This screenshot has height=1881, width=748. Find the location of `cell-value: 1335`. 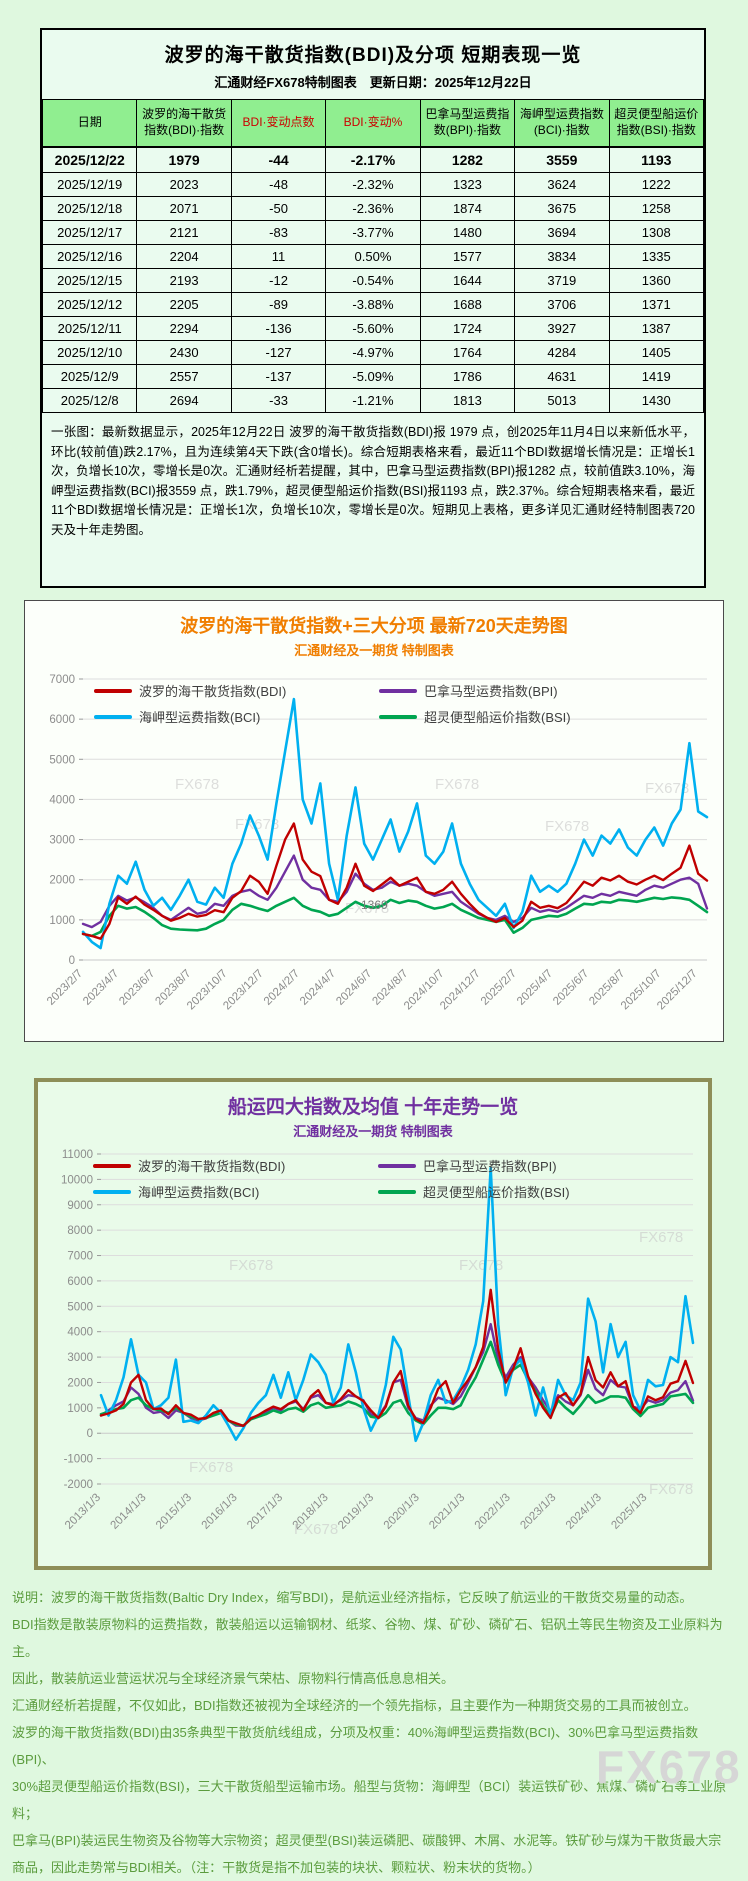

cell-value: 1335 is located at coordinates (656, 256).